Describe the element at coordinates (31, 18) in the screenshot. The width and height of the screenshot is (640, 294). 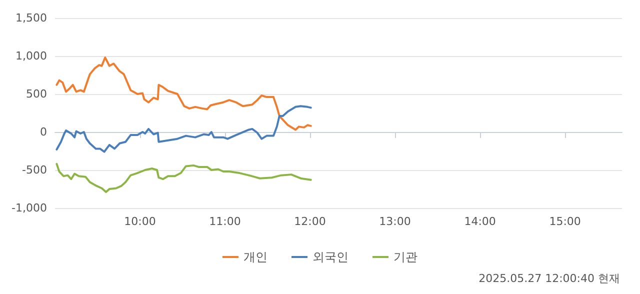
I see `y-tick-label: 1,500` at that location.